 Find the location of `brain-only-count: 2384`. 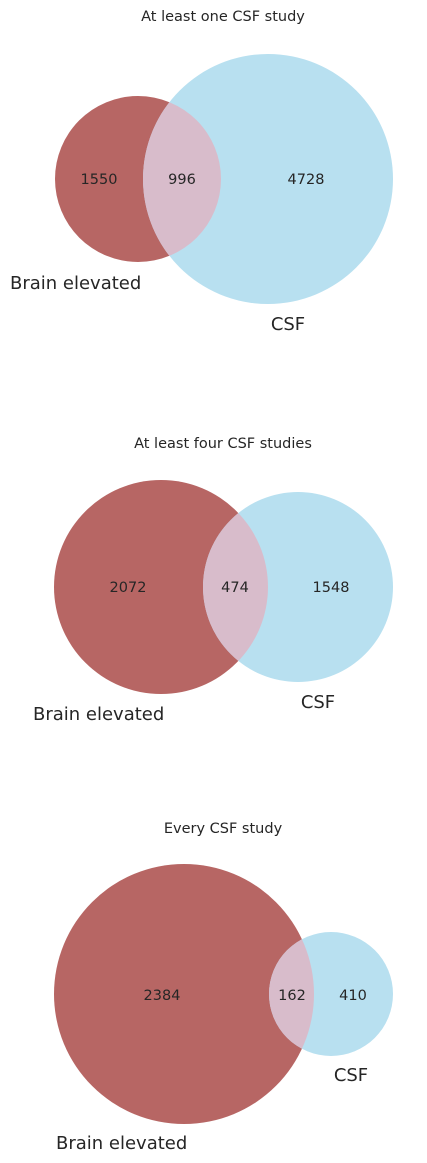

brain-only-count: 2384 is located at coordinates (162, 996).